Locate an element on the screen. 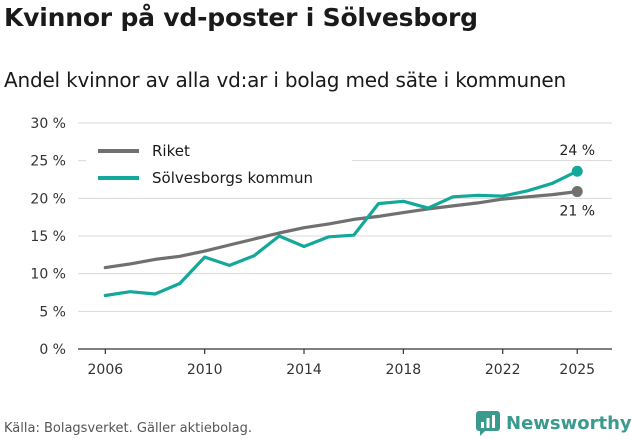  x-tick-label: 2022 is located at coordinates (503, 370).